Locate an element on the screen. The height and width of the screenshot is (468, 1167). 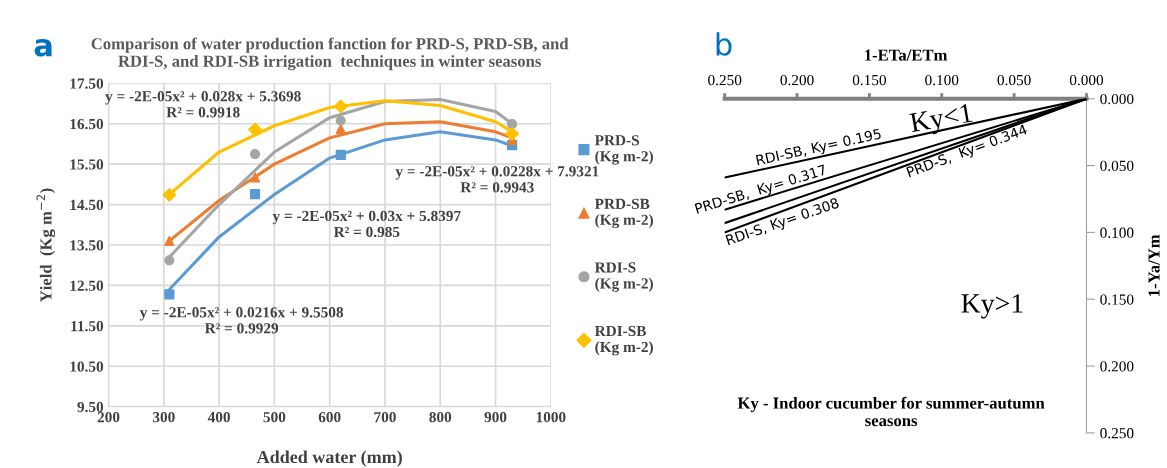
x-tick-label: 0.100 is located at coordinates (942, 80).